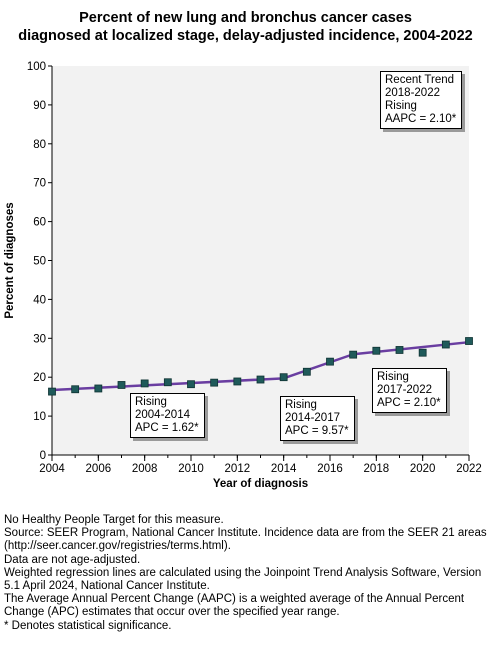 Image resolution: width=491 pixels, height=646 pixels. What do you see at coordinates (404, 390) in the screenshot?
I see `annotation-line: 2017-2022` at bounding box center [404, 390].